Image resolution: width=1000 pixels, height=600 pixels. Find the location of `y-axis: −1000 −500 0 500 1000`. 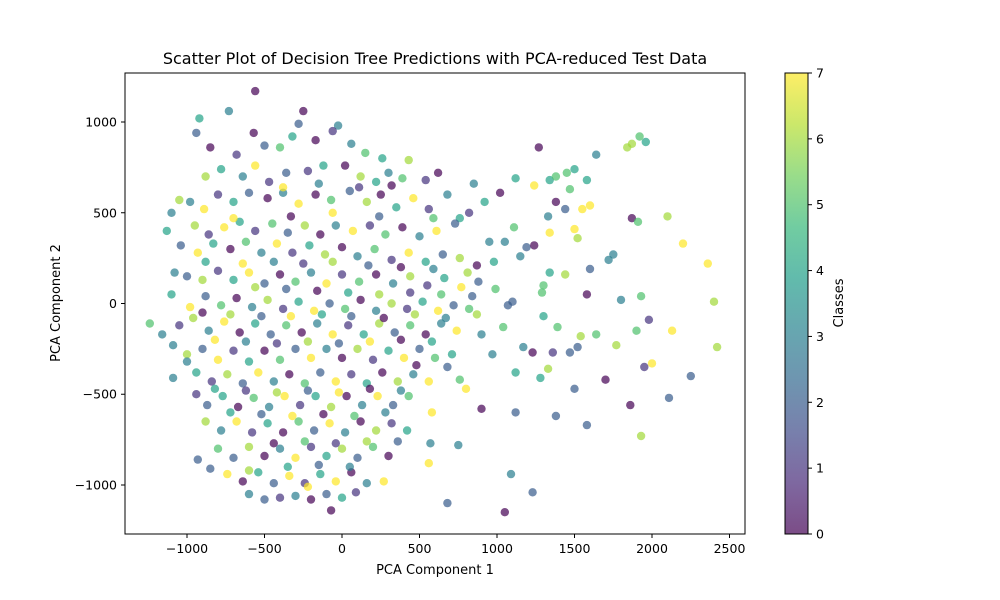

y-axis: −1000 −500 0 500 1000 is located at coordinates (100, 303).